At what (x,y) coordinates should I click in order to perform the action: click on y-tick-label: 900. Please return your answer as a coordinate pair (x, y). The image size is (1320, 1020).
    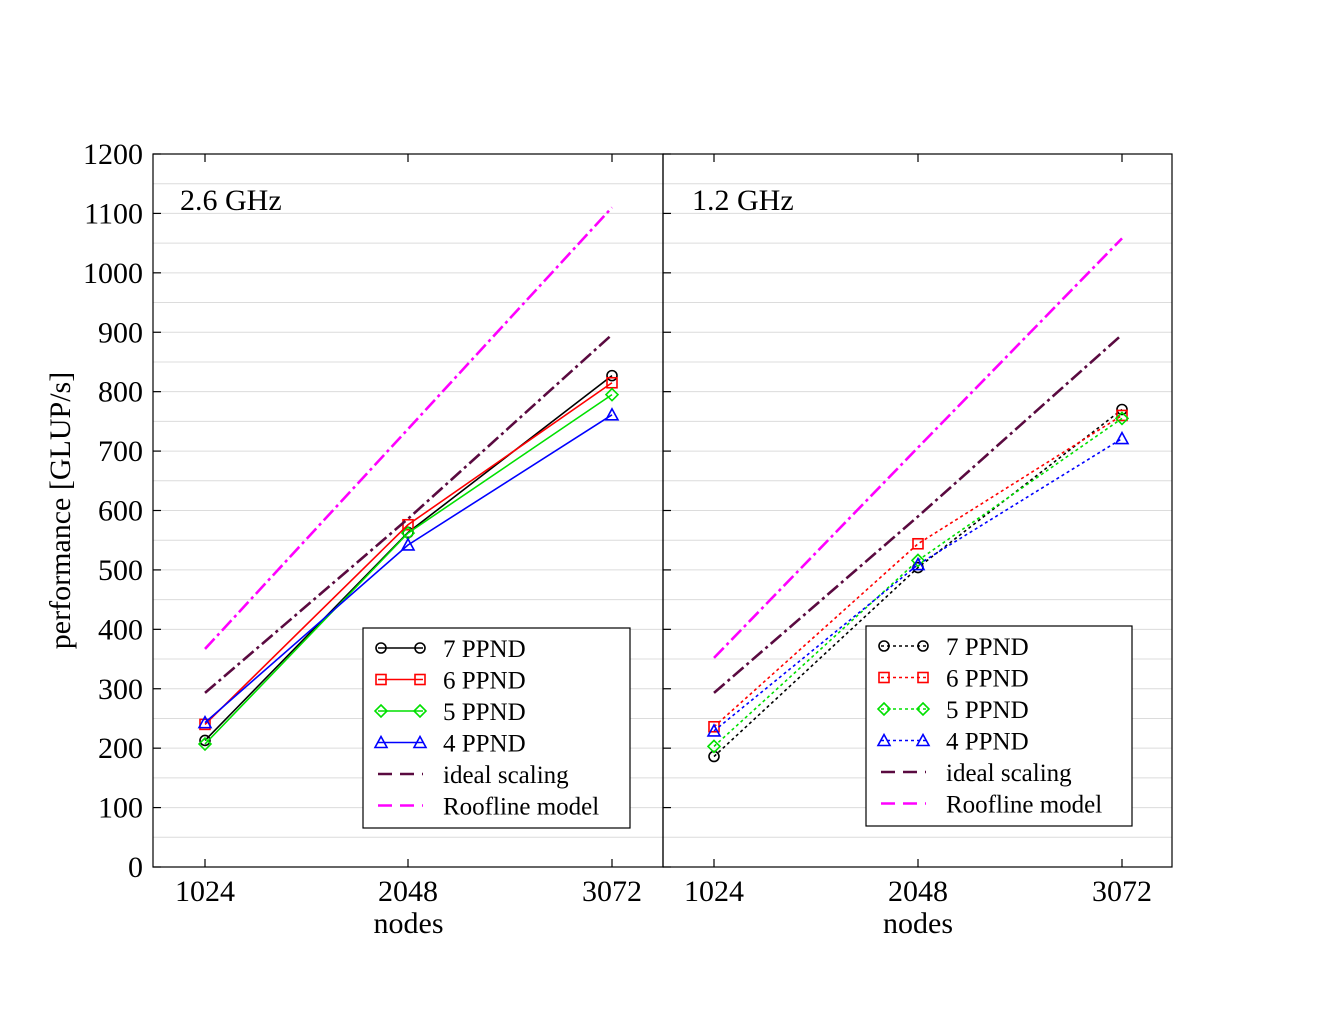
    Looking at the image, I should click on (120, 332).